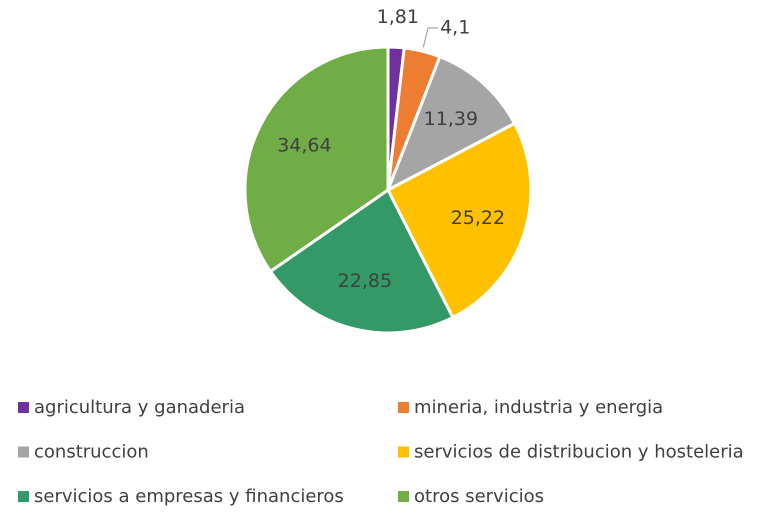  I want to click on data-label: 22,85, so click(365, 281).